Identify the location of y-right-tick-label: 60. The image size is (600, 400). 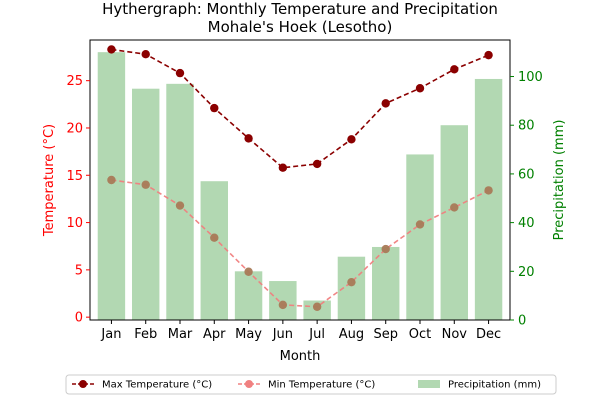
(526, 174).